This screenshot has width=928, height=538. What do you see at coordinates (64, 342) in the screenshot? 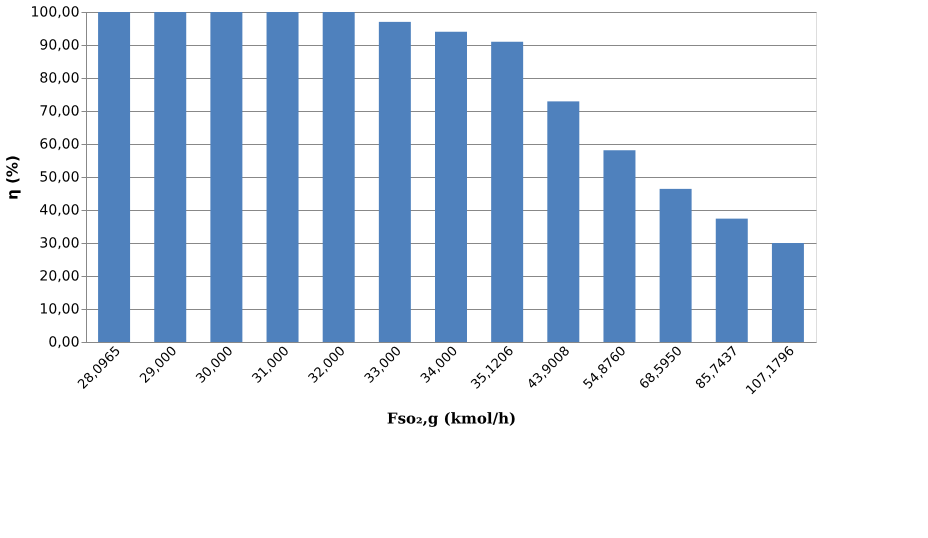
I see `y-tick-label: 0,00` at bounding box center [64, 342].